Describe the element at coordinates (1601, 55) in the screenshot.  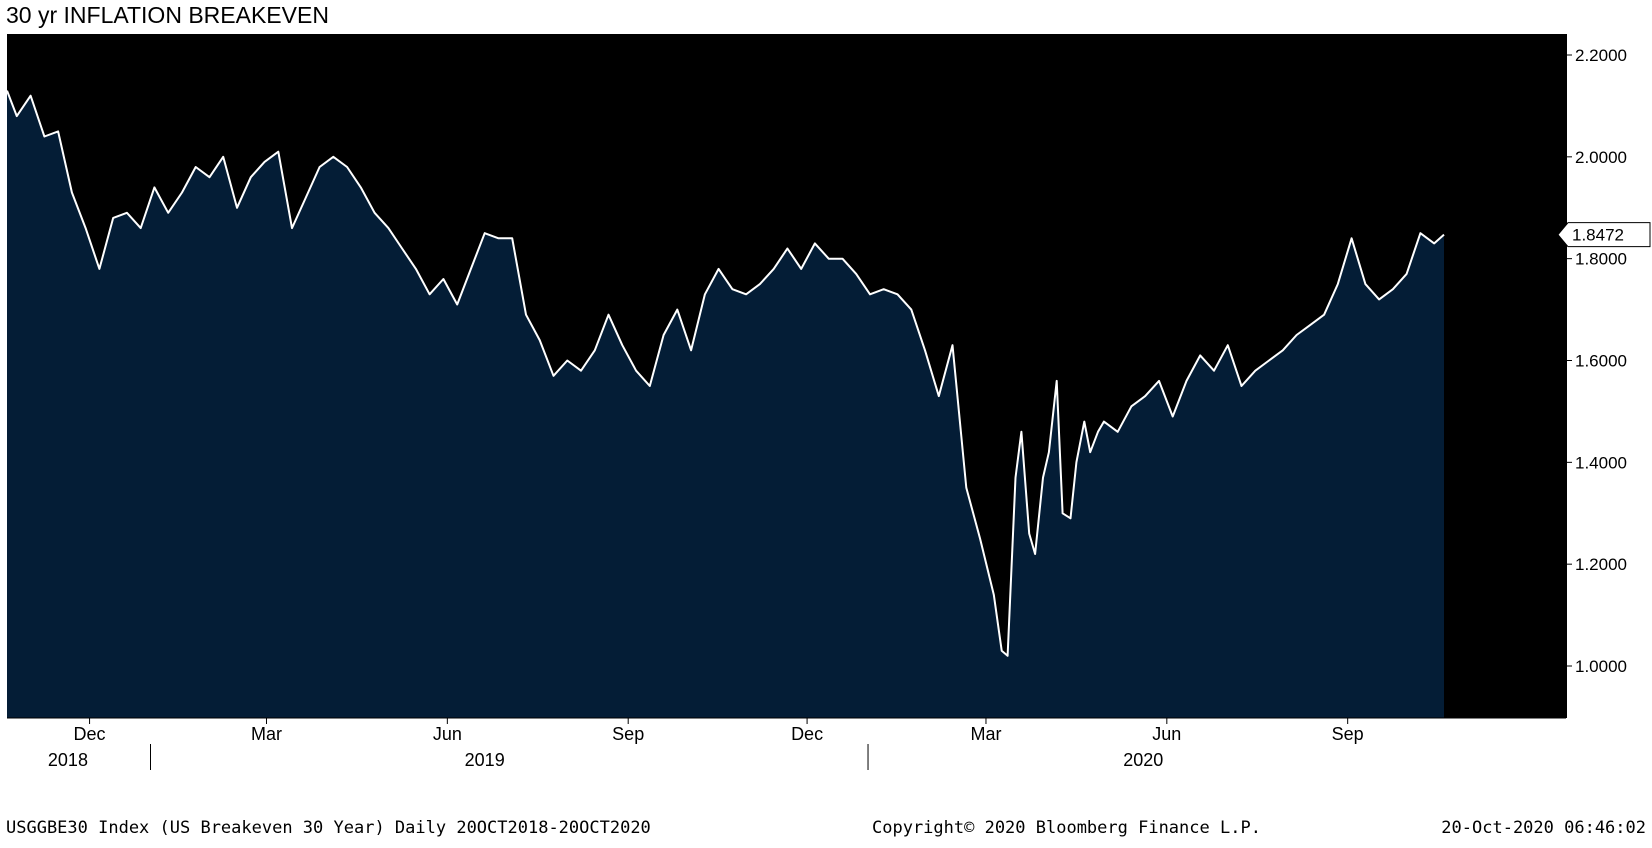
I see `y-tick-label: 2.2000` at that location.